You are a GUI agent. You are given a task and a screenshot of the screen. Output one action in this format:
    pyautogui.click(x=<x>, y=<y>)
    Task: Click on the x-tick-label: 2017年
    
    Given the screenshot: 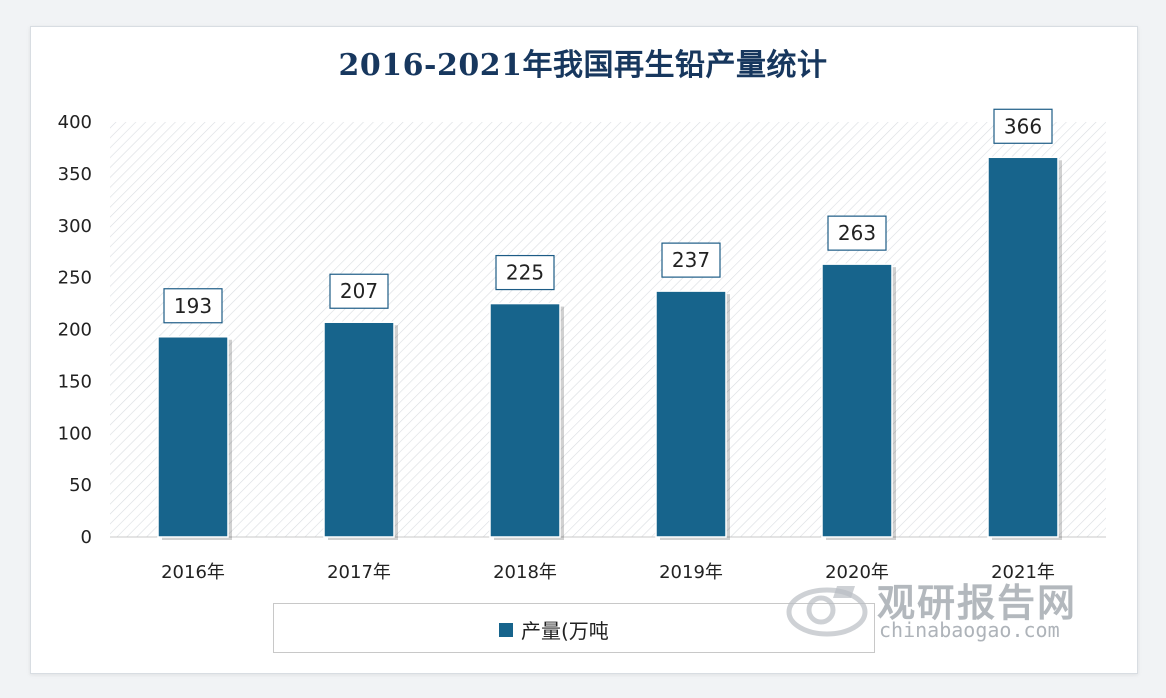 What is the action you would take?
    pyautogui.click(x=359, y=572)
    